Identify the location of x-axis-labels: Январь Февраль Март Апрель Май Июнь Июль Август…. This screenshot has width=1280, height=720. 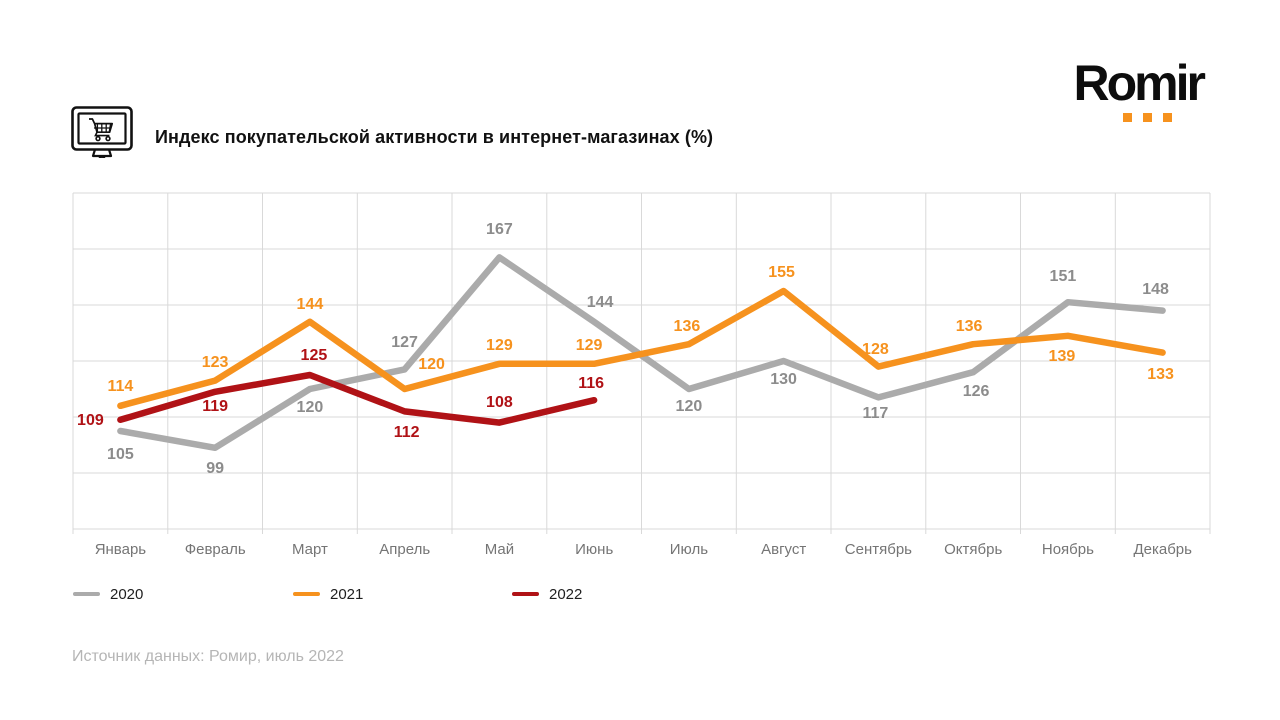
(641, 551).